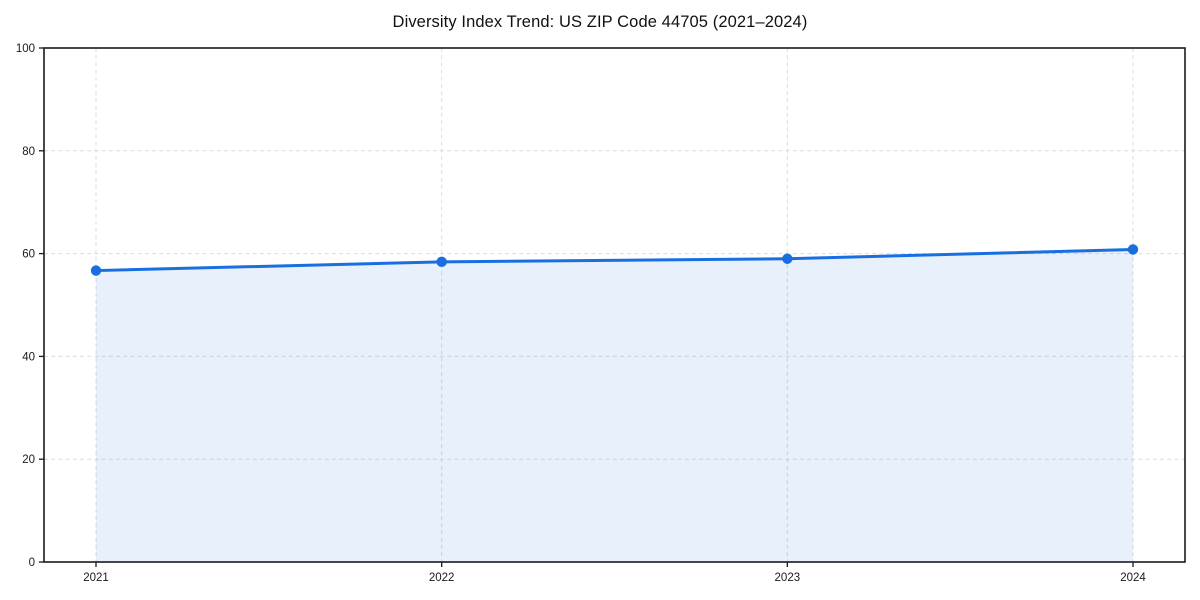  I want to click on y-tick-label: 100, so click(25, 49).